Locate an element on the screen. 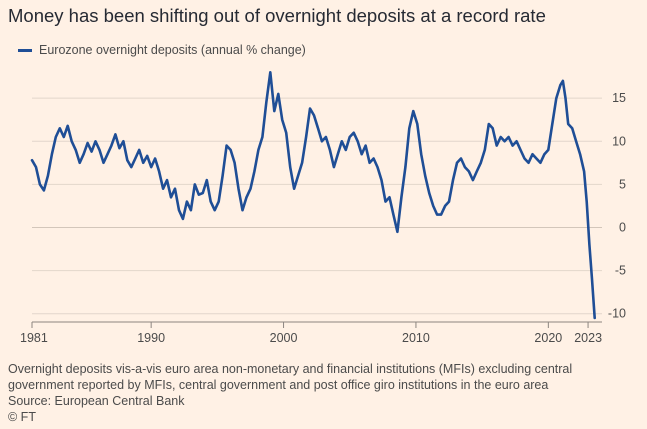  y-tick-label-5: 5 is located at coordinates (622, 184).